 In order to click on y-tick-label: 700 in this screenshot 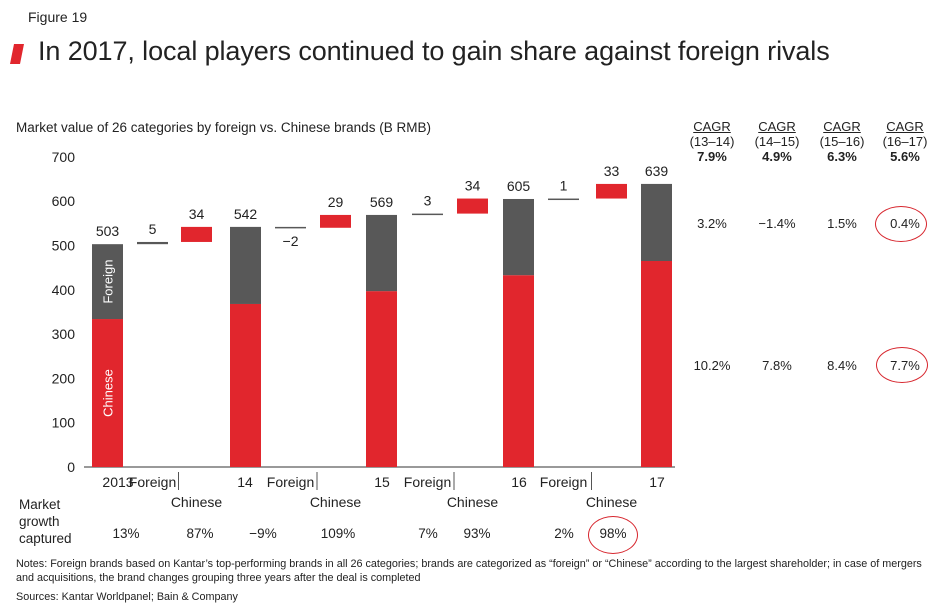, I will do `click(64, 157)`.